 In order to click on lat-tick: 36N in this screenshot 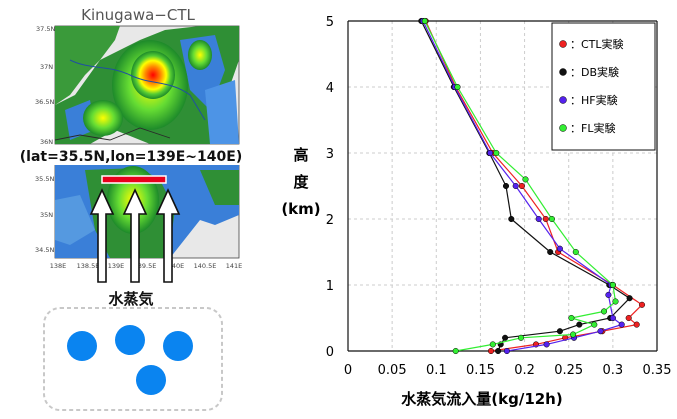, I will do `click(46, 142)`.